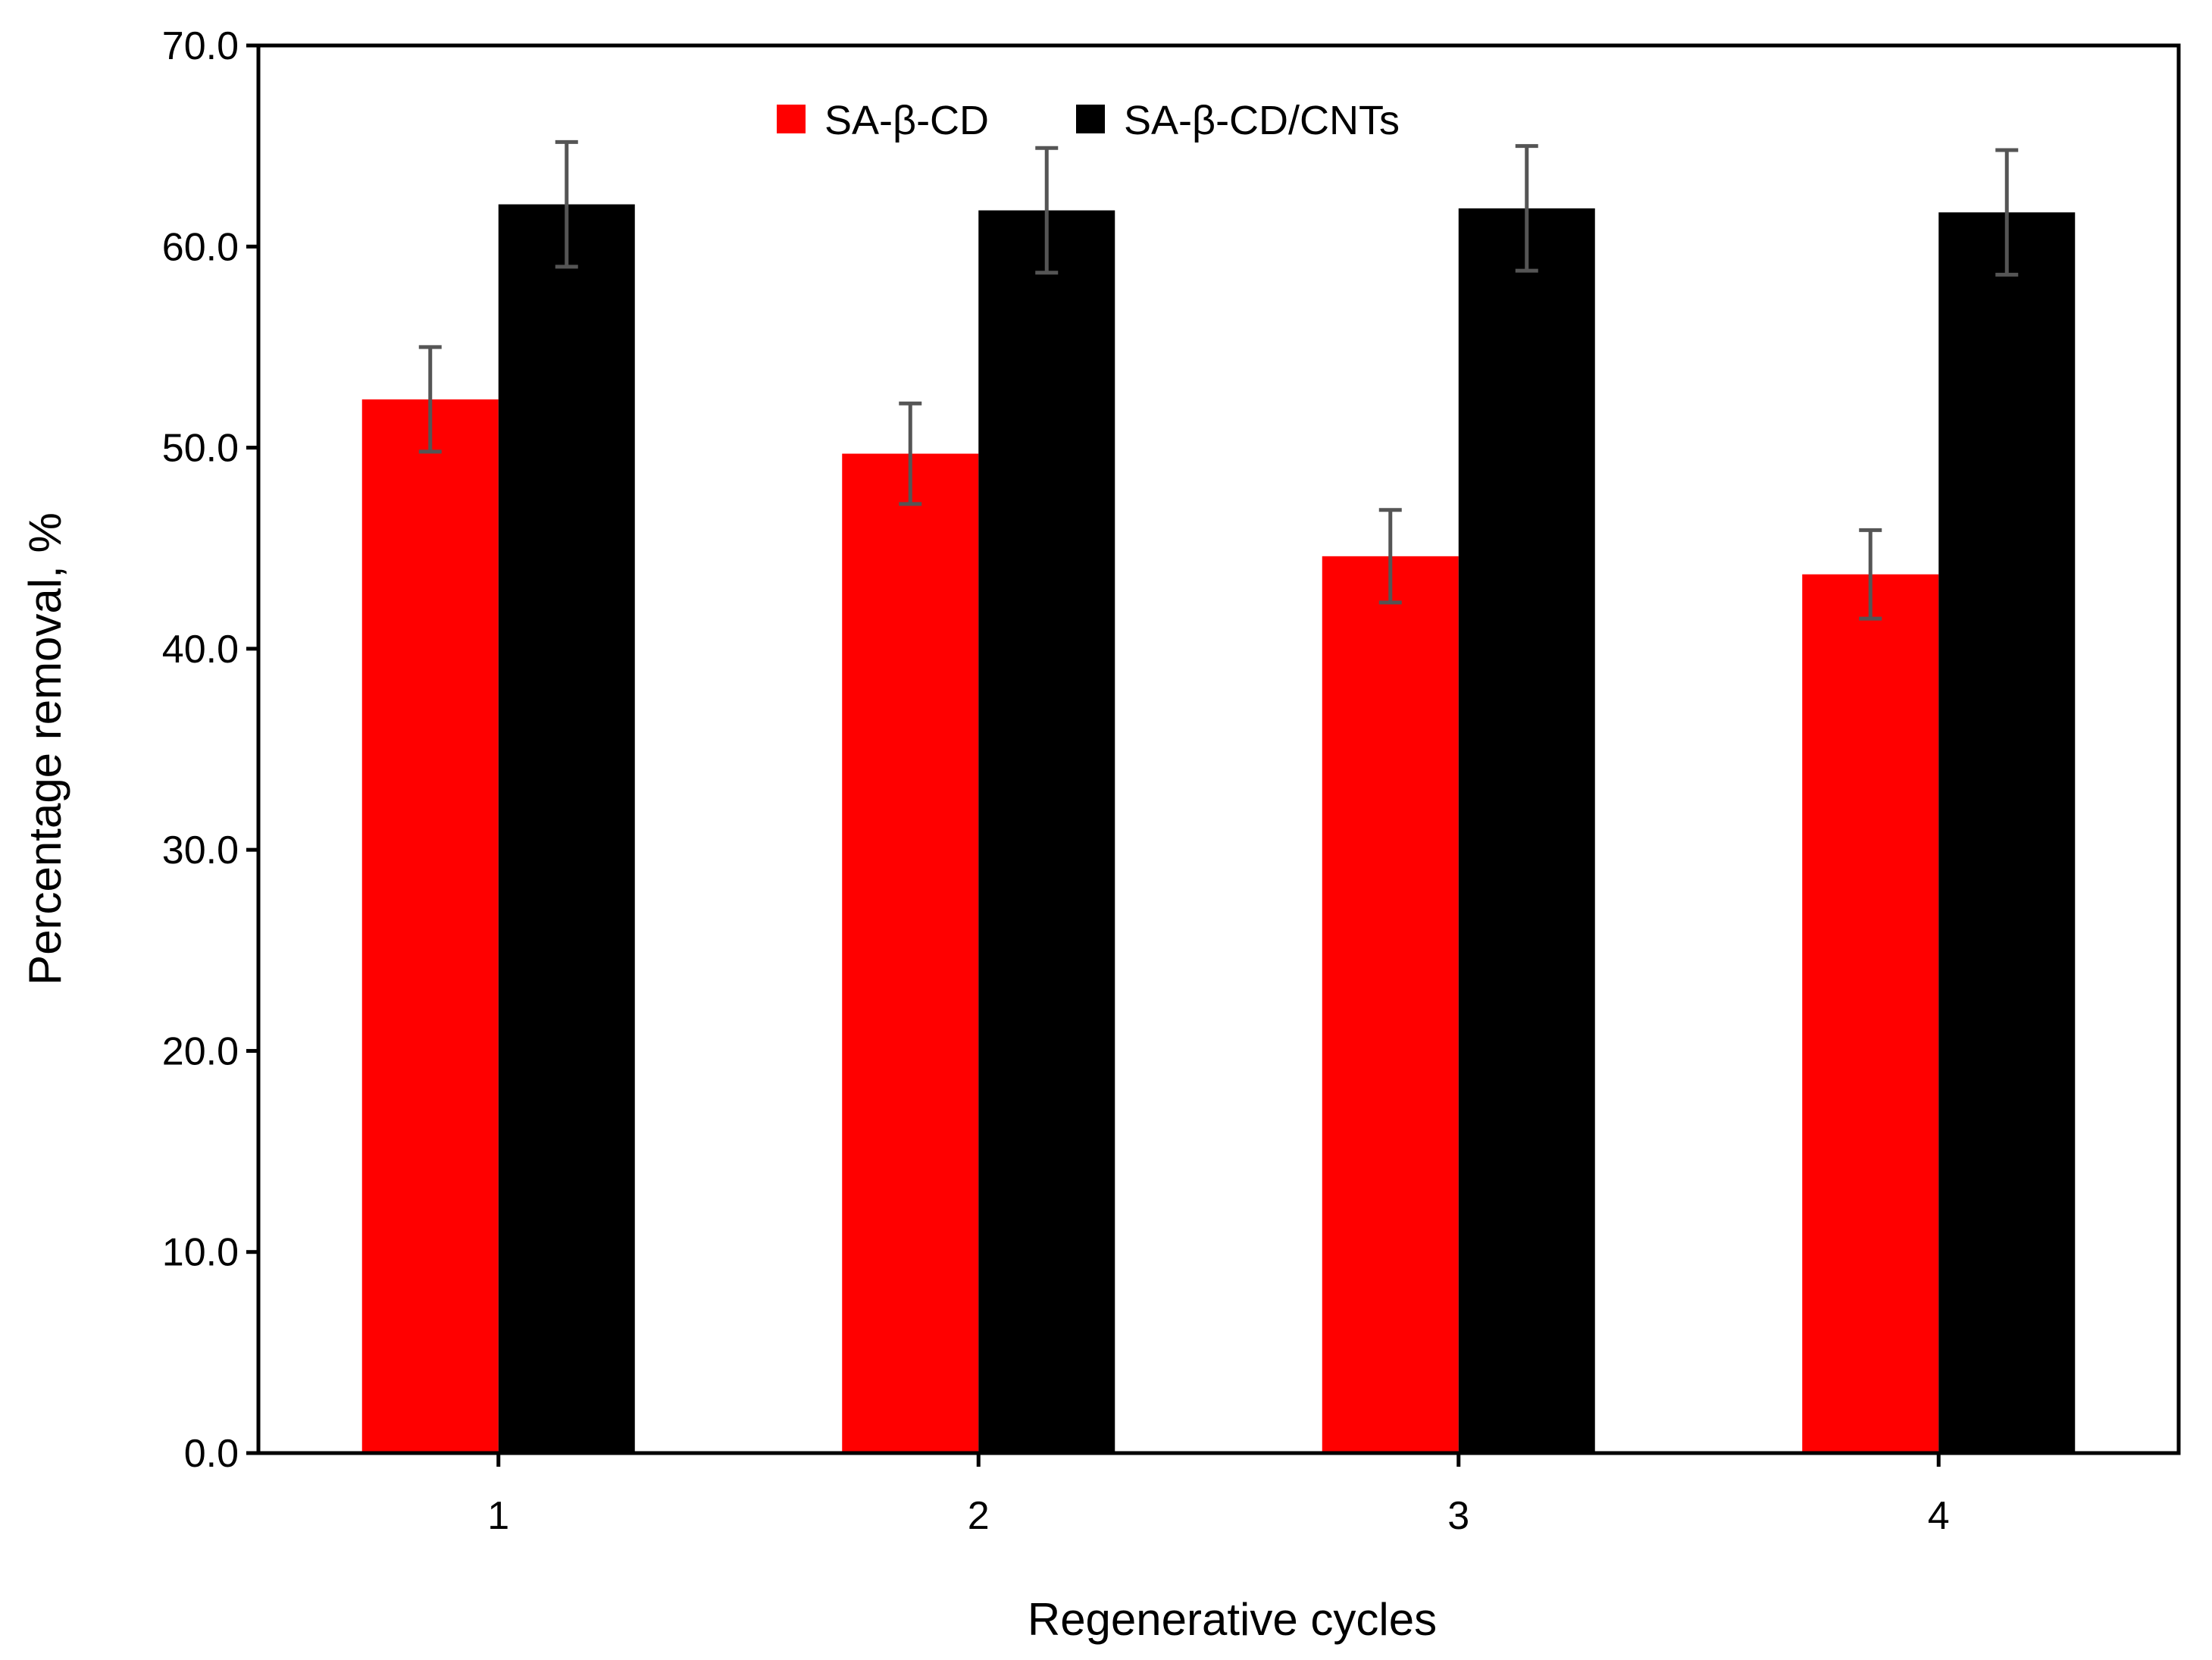 The height and width of the screenshot is (1660, 2212). What do you see at coordinates (1939, 1516) in the screenshot?
I see `x-tick-label: 4` at bounding box center [1939, 1516].